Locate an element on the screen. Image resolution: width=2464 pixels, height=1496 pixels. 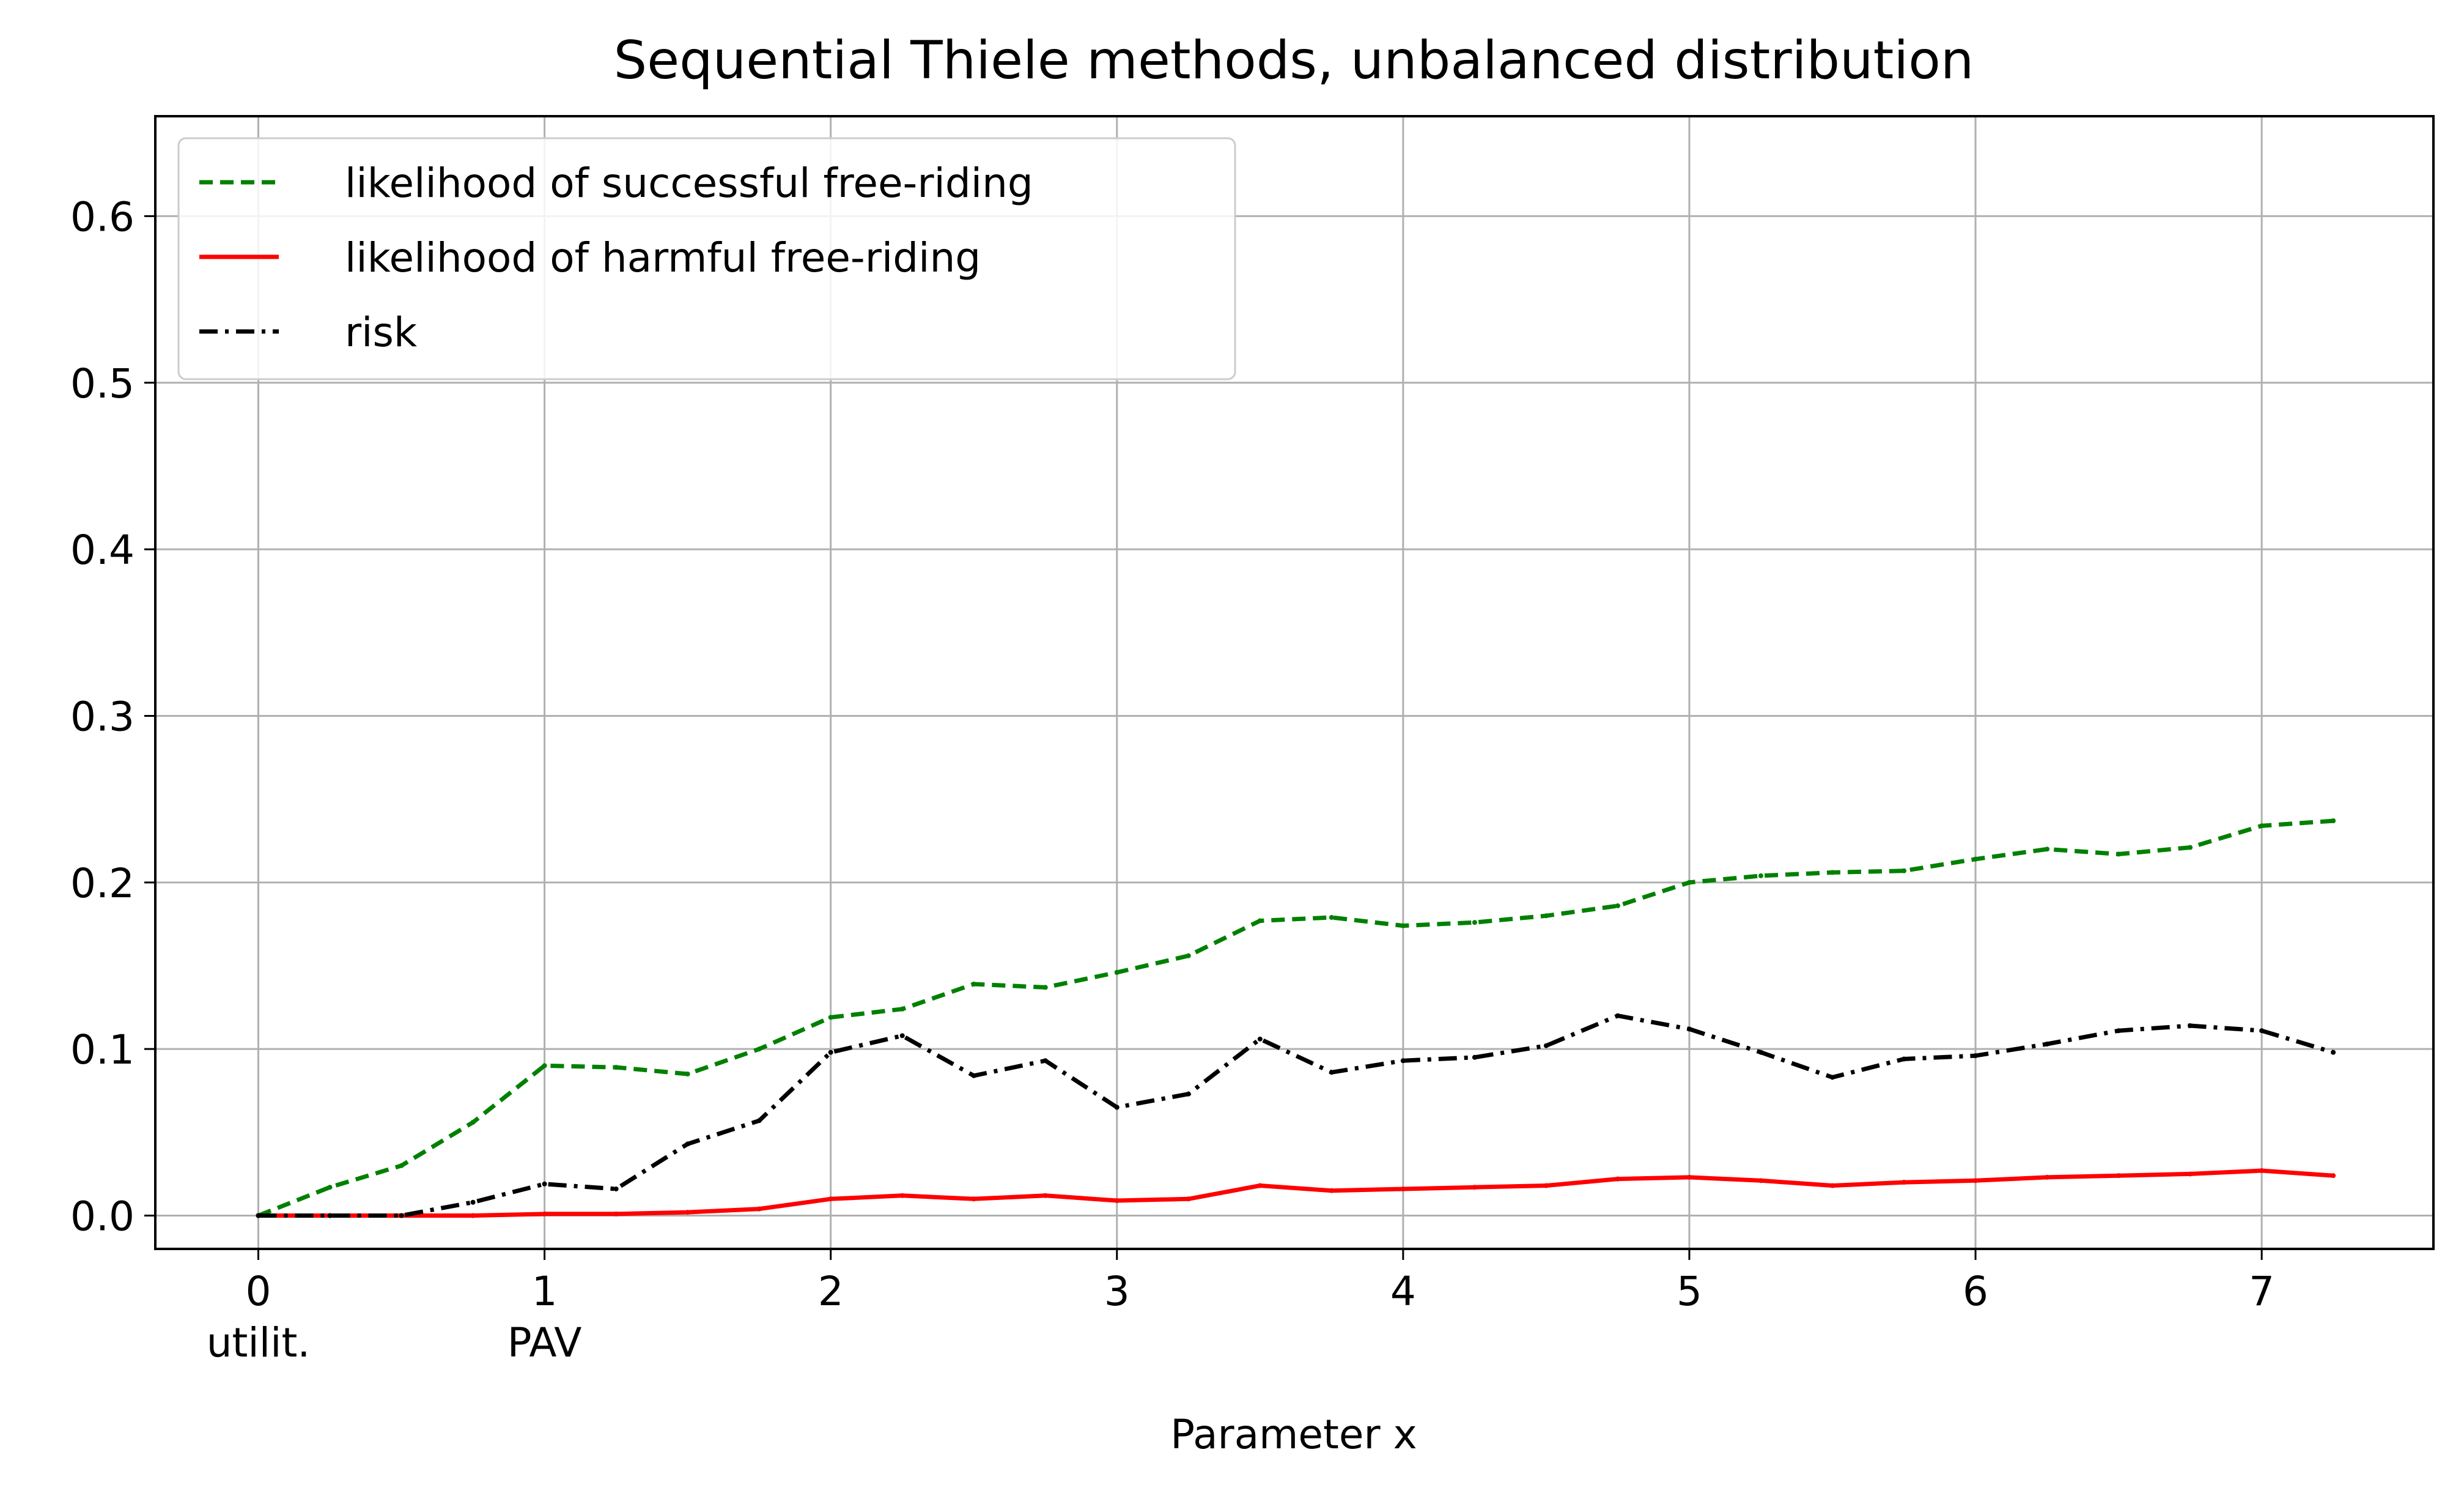
y-tick-label: 0.1 is located at coordinates (102, 1049).